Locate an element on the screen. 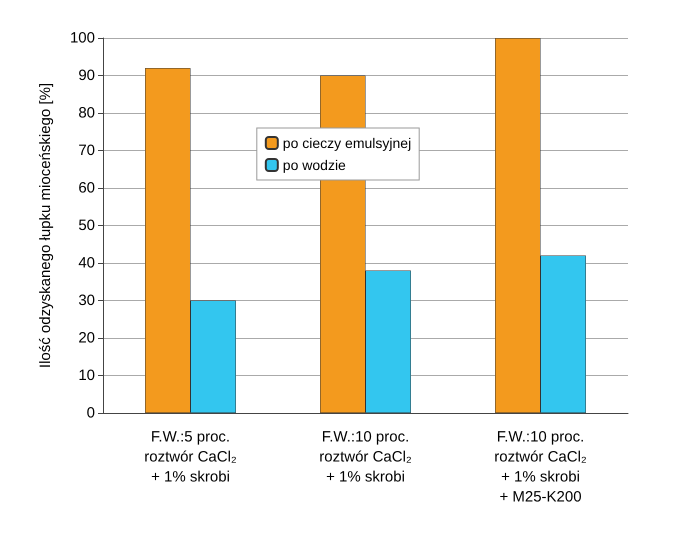  y-tick-label: 60 is located at coordinates (86, 188).